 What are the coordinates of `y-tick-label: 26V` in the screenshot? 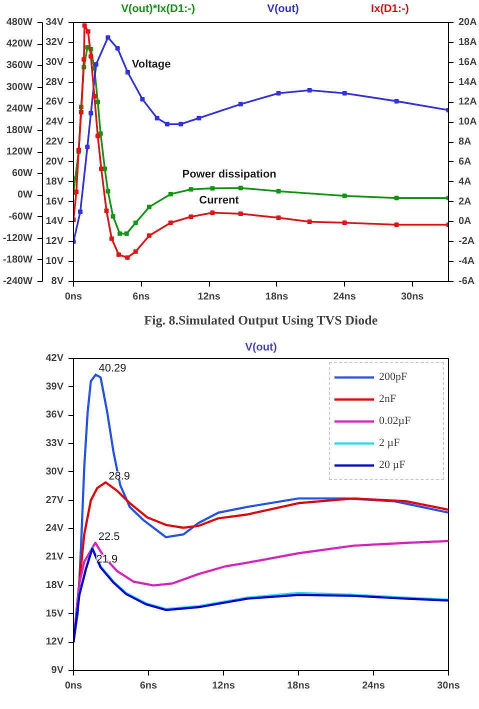 It's located at (55, 102).